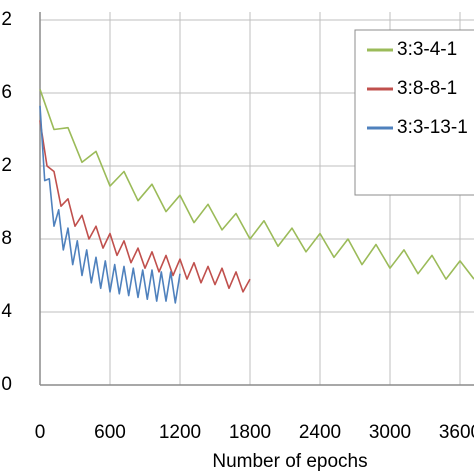 The width and height of the screenshot is (474, 474). I want to click on legend-box, so click(414, 112).